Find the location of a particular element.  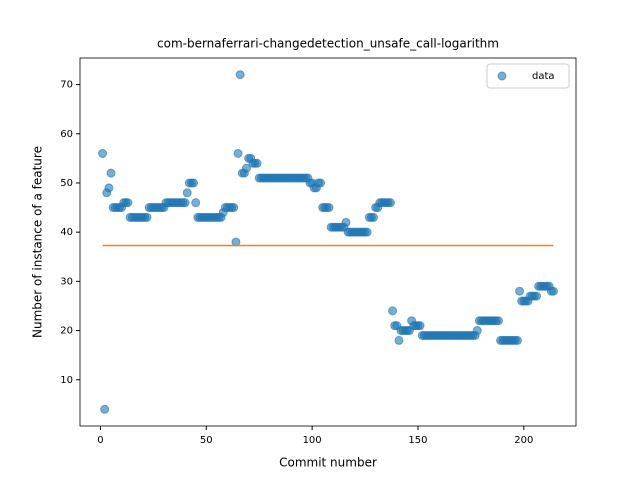

y-tick-label: 50 is located at coordinates (66, 183).